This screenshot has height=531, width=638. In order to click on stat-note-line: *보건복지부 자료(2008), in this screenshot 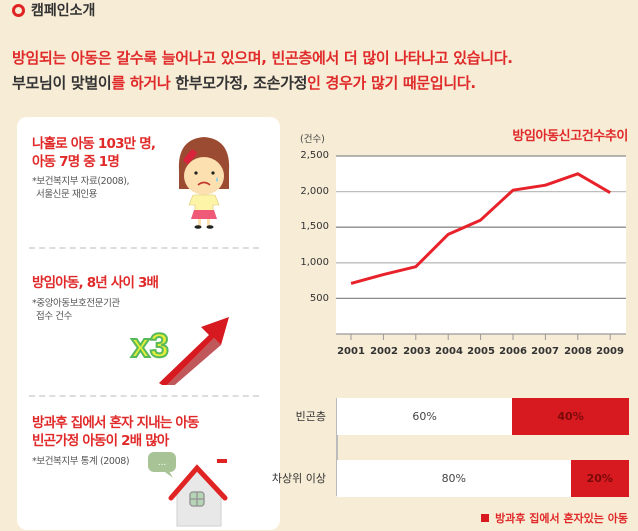, I will do `click(81, 181)`.